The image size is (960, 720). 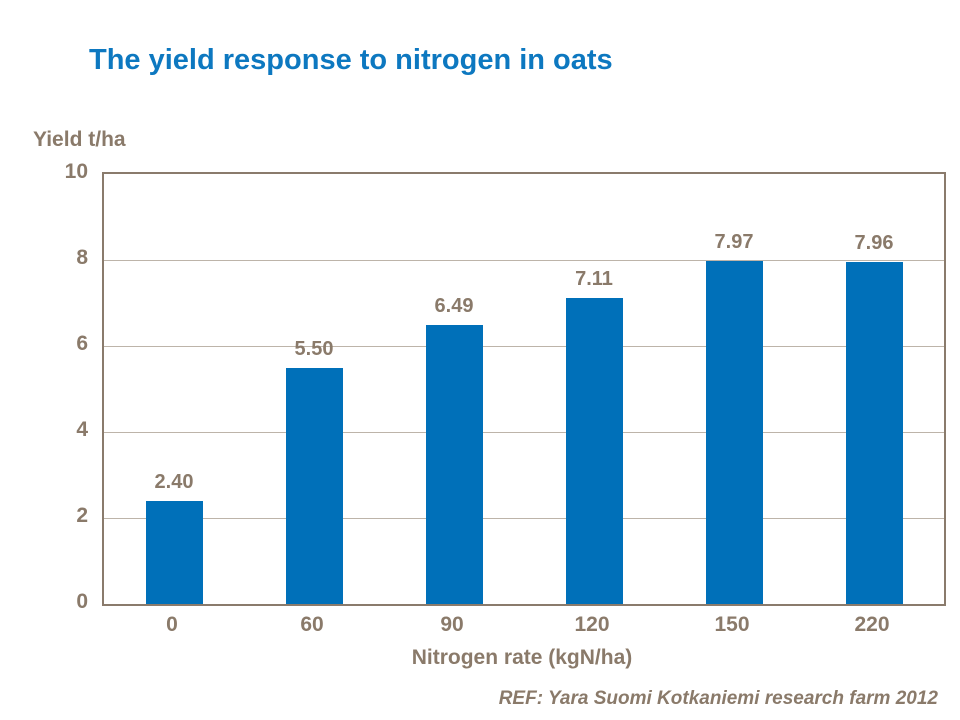 What do you see at coordinates (452, 624) in the screenshot?
I see `x-tick-label: 90` at bounding box center [452, 624].